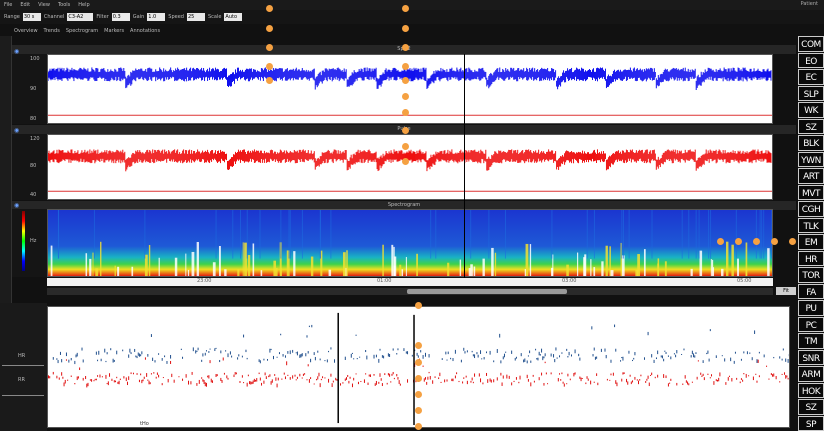  I want to click on trend2-plot, so click(410, 167).